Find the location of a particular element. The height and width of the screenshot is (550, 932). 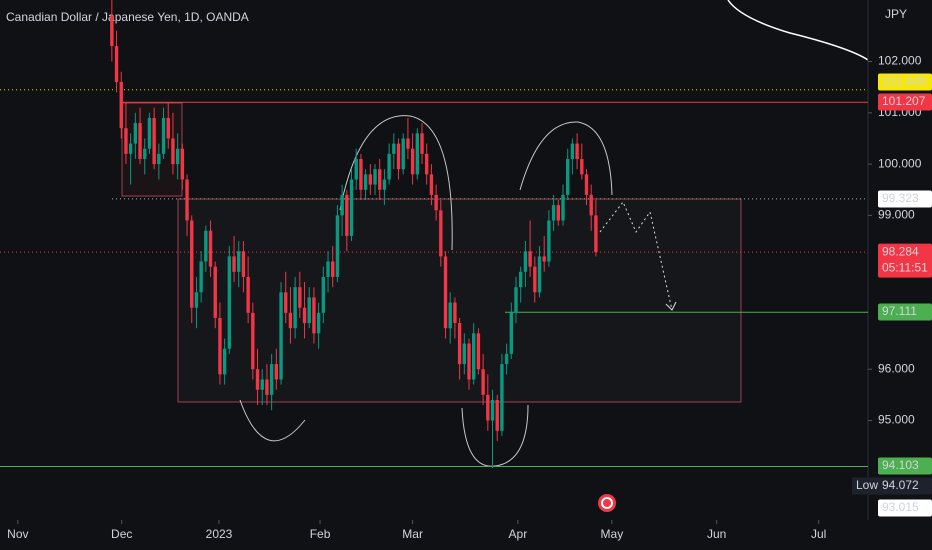

y-tick-label: 100.000 is located at coordinates (900, 163).